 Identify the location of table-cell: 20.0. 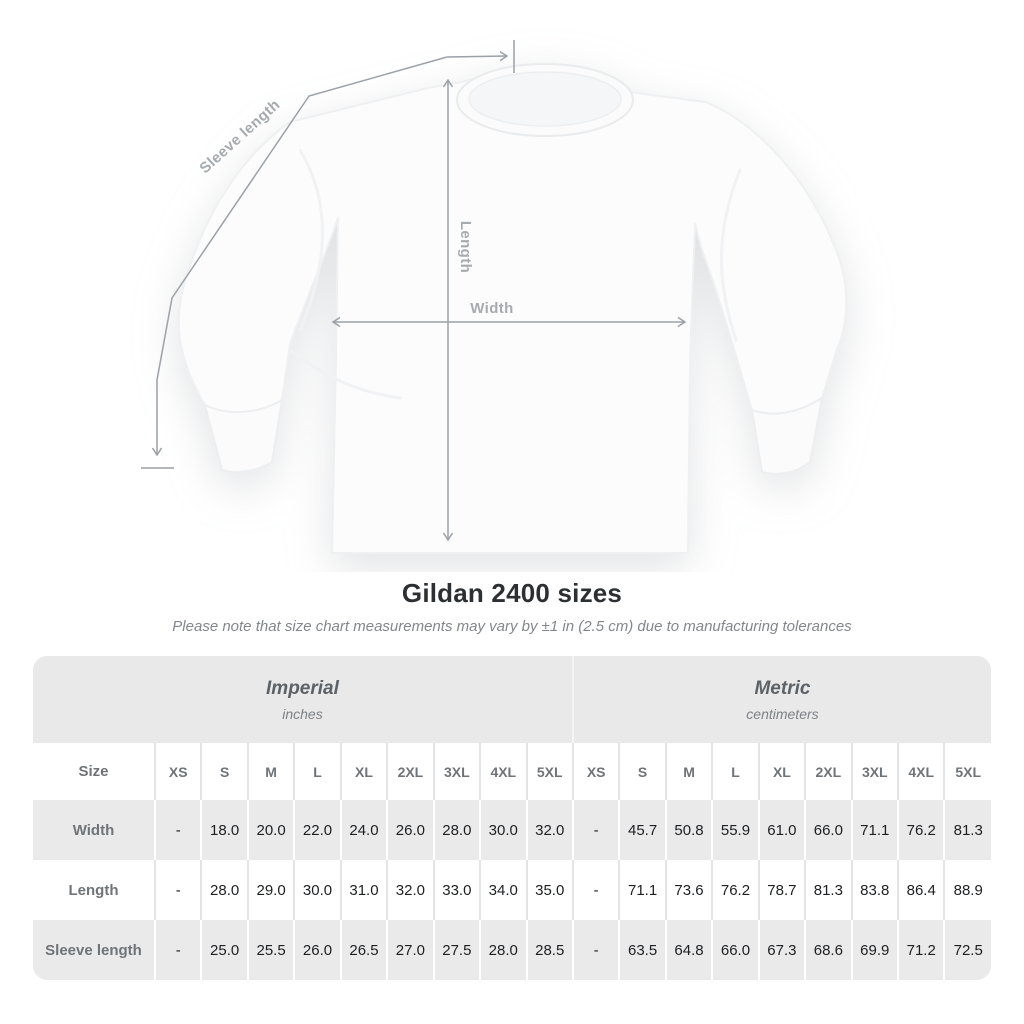
(270, 830).